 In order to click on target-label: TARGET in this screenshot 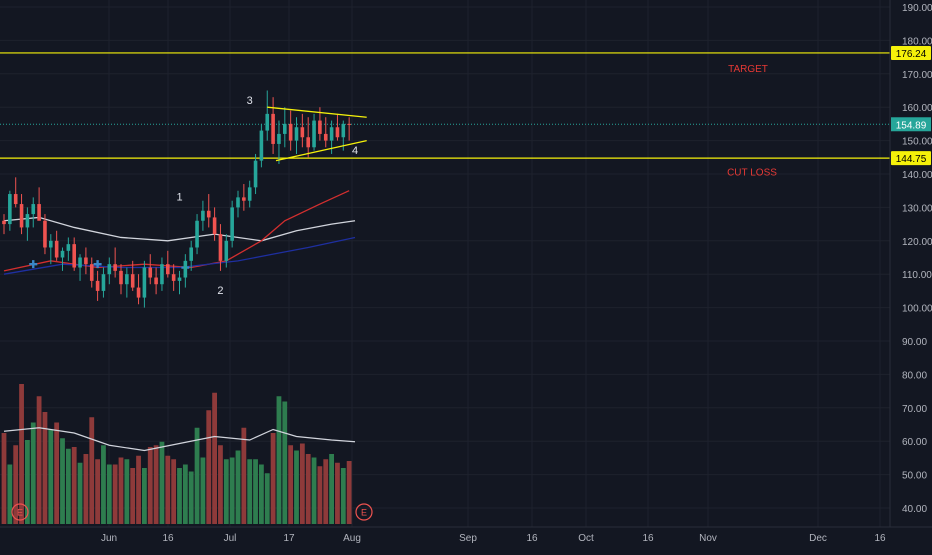, I will do `click(748, 69)`.